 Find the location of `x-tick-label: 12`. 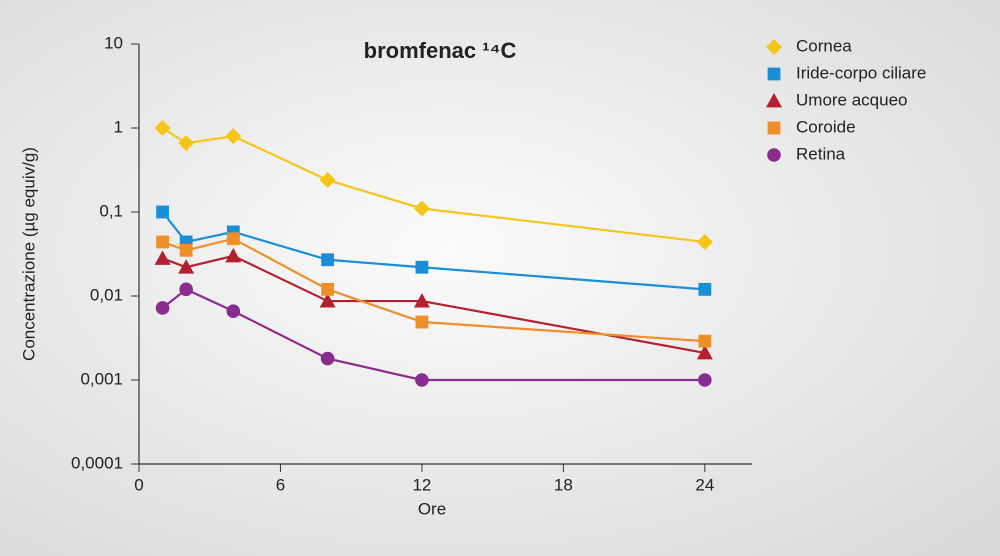

x-tick-label: 12 is located at coordinates (421, 484).